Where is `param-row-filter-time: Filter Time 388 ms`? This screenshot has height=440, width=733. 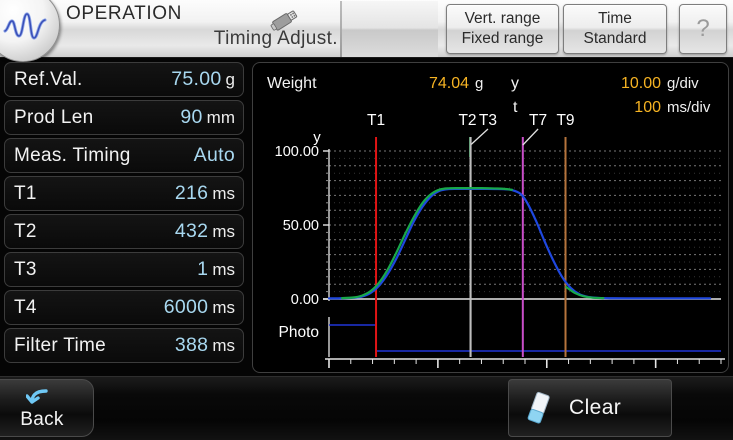 param-row-filter-time: Filter Time 388 ms is located at coordinates (124, 345).